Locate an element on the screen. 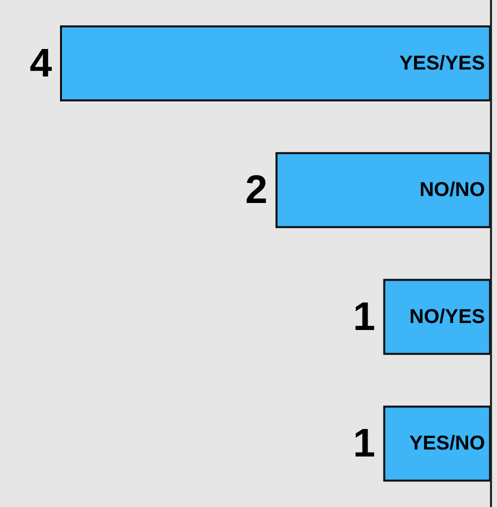  y-tick-label: YES/YES is located at coordinates (442, 63).